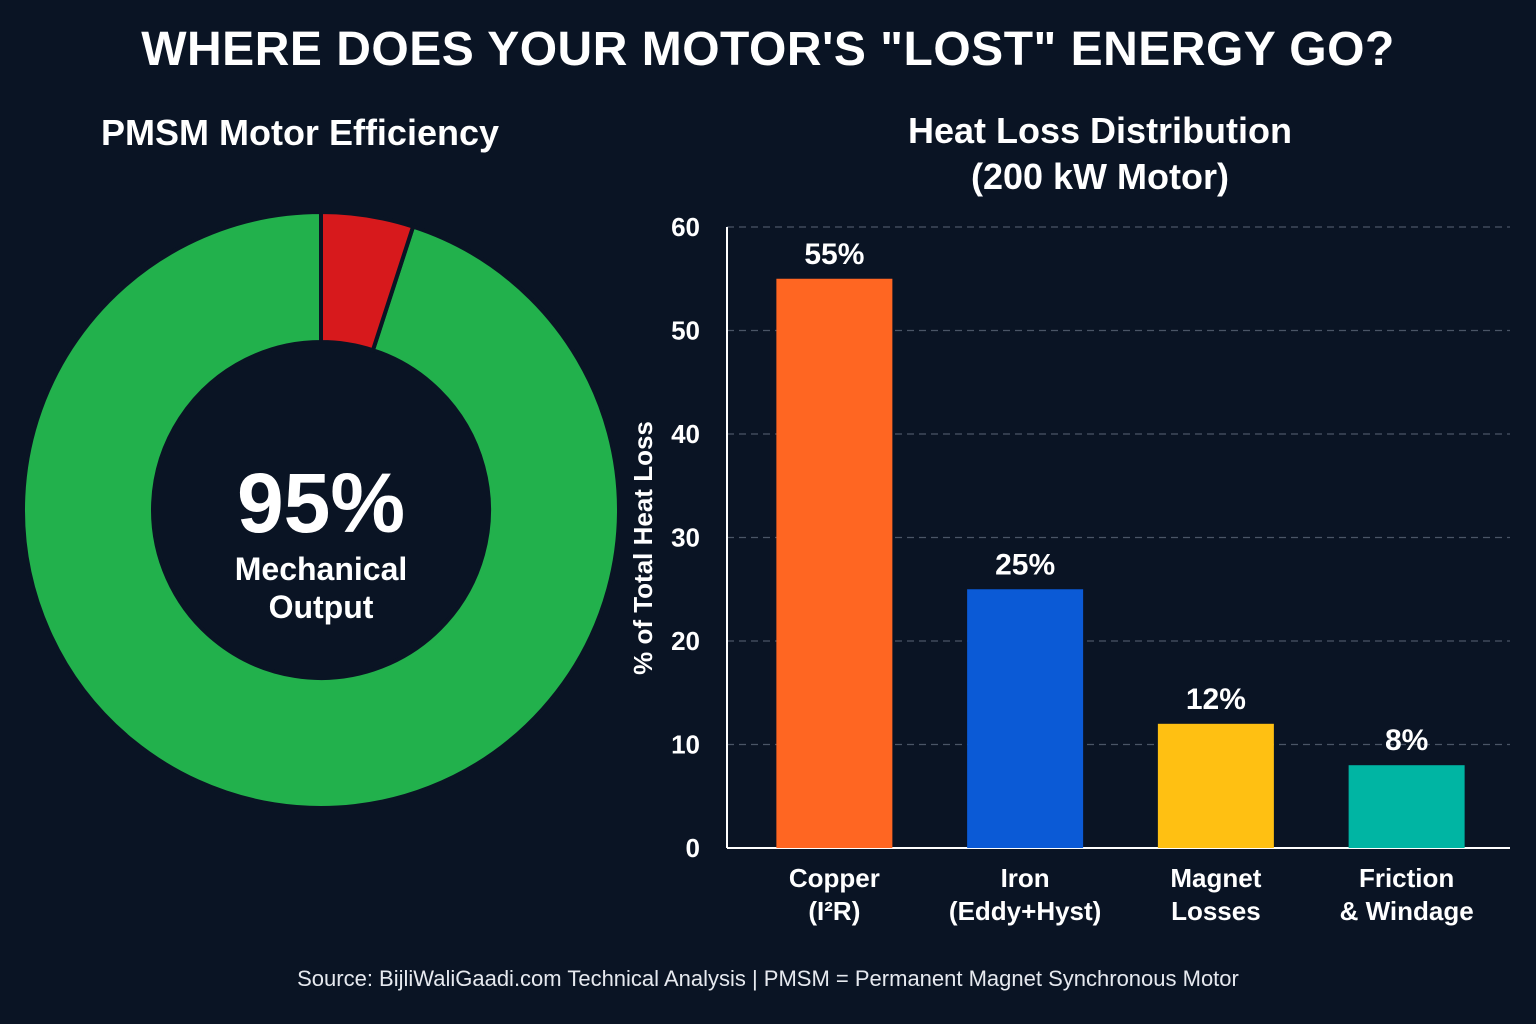  Describe the element at coordinates (300, 132) in the screenshot. I see `donut-chart-title: PMSM Motor Efficiency` at that location.